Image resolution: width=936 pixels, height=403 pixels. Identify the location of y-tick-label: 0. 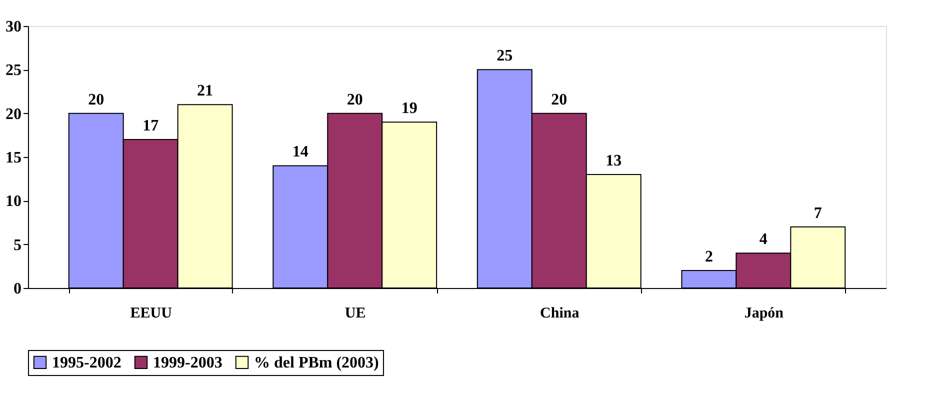
(18, 289).